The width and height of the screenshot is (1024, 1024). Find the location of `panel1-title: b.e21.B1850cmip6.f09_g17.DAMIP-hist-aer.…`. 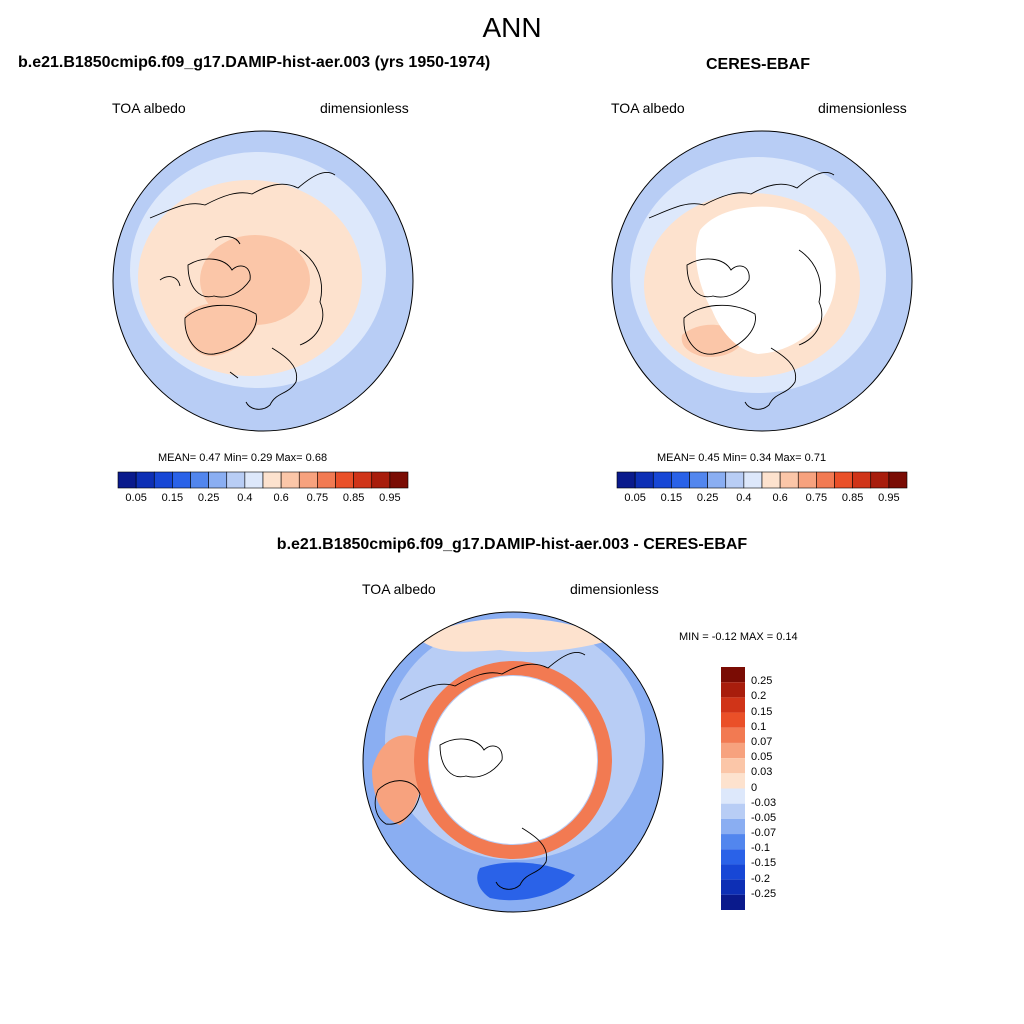

panel1-title: b.e21.B1850cmip6.f09_g17.DAMIP-hist-aer.… is located at coordinates (254, 62).